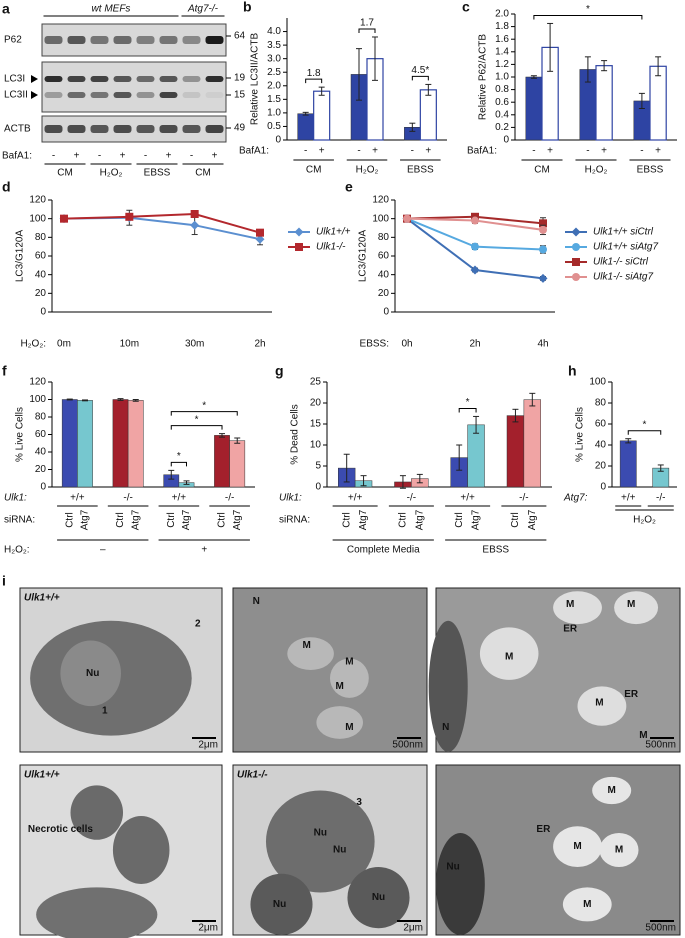 The width and height of the screenshot is (685, 938). Describe the element at coordinates (33, 344) in the screenshot. I see `x-axis-label: H₂O₂:` at that location.